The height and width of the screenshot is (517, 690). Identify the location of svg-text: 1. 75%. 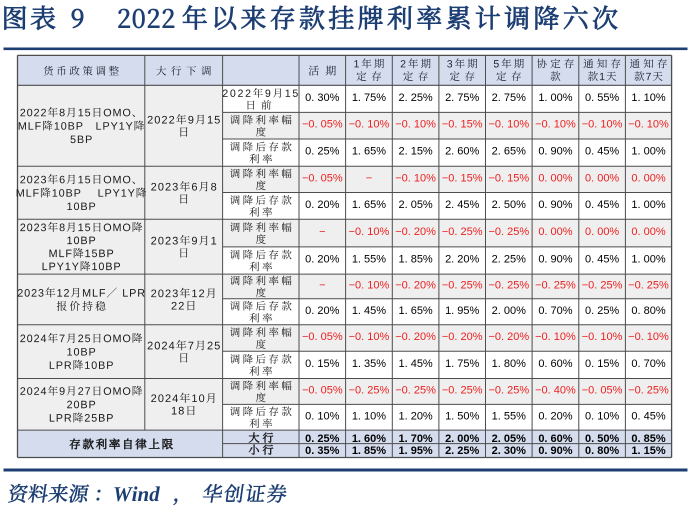
(462, 364).